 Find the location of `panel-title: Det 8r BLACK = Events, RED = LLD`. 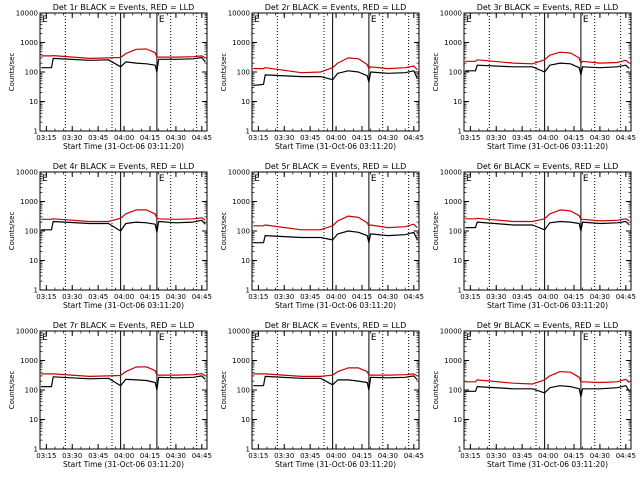

panel-title: Det 8r BLACK = Events, RED = LLD is located at coordinates (336, 325).